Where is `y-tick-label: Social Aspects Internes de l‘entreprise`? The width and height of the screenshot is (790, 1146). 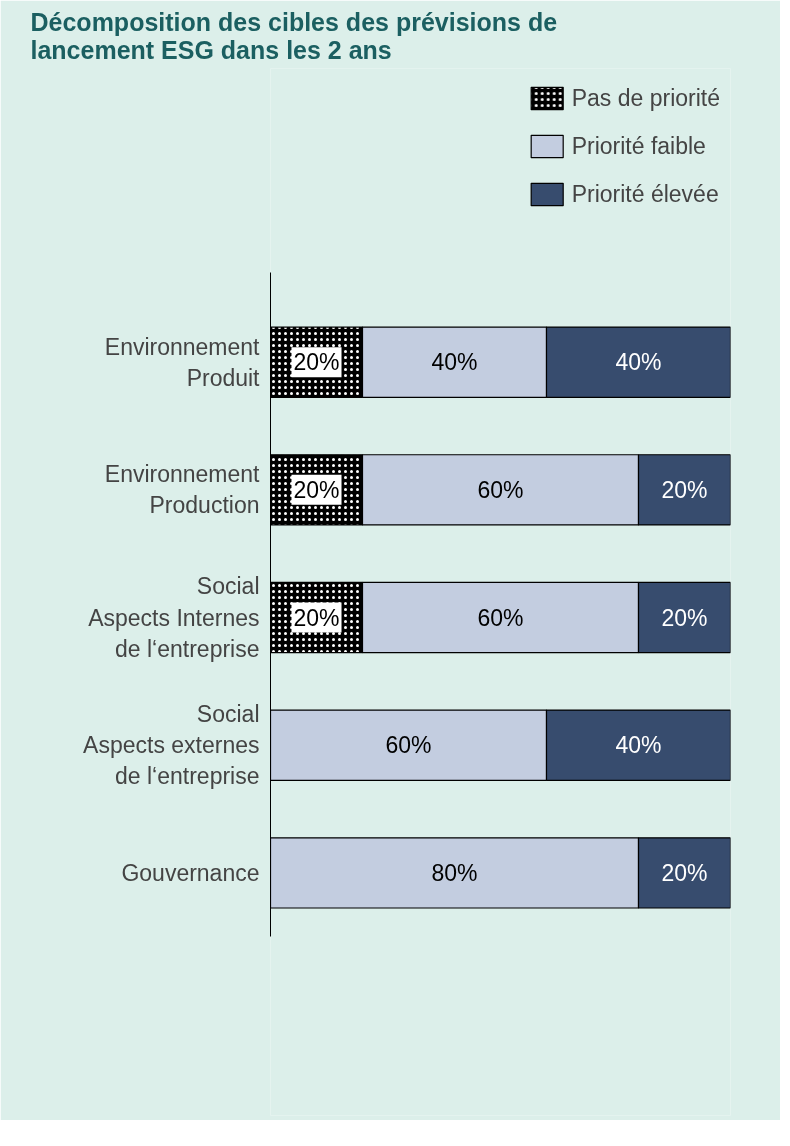 y-tick-label: Social Aspects Internes de l‘entreprise is located at coordinates (174, 617).